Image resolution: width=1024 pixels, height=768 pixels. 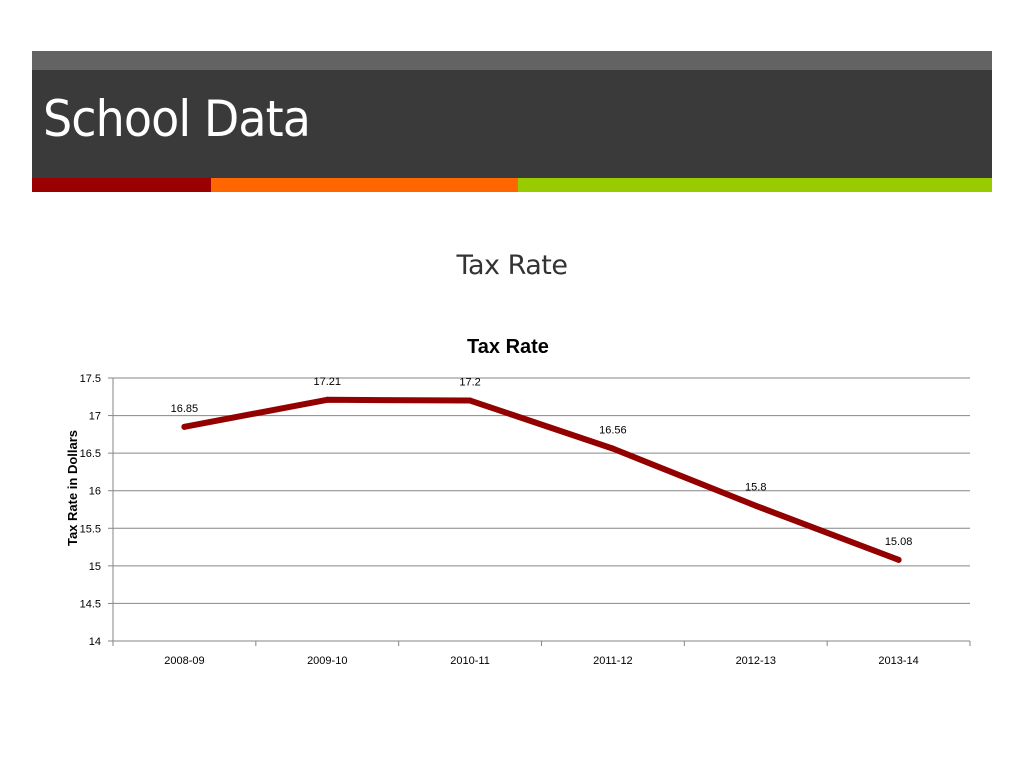 I want to click on x-tick-label: 2012-13, so click(x=756, y=661).